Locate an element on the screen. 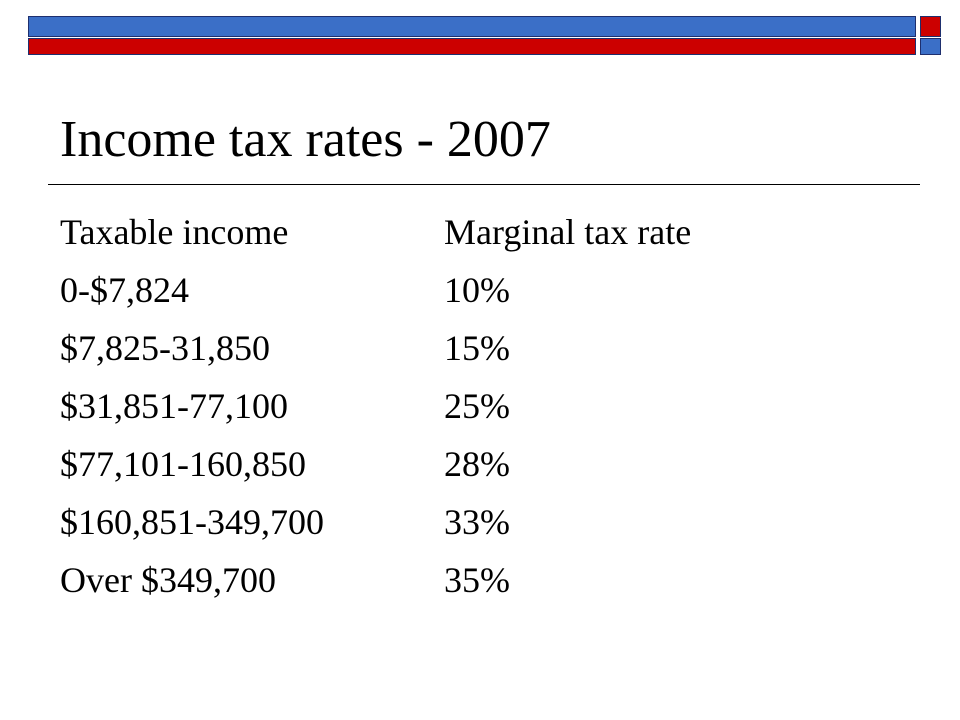  table-row: $77,101-160,850 28% is located at coordinates (412, 464).